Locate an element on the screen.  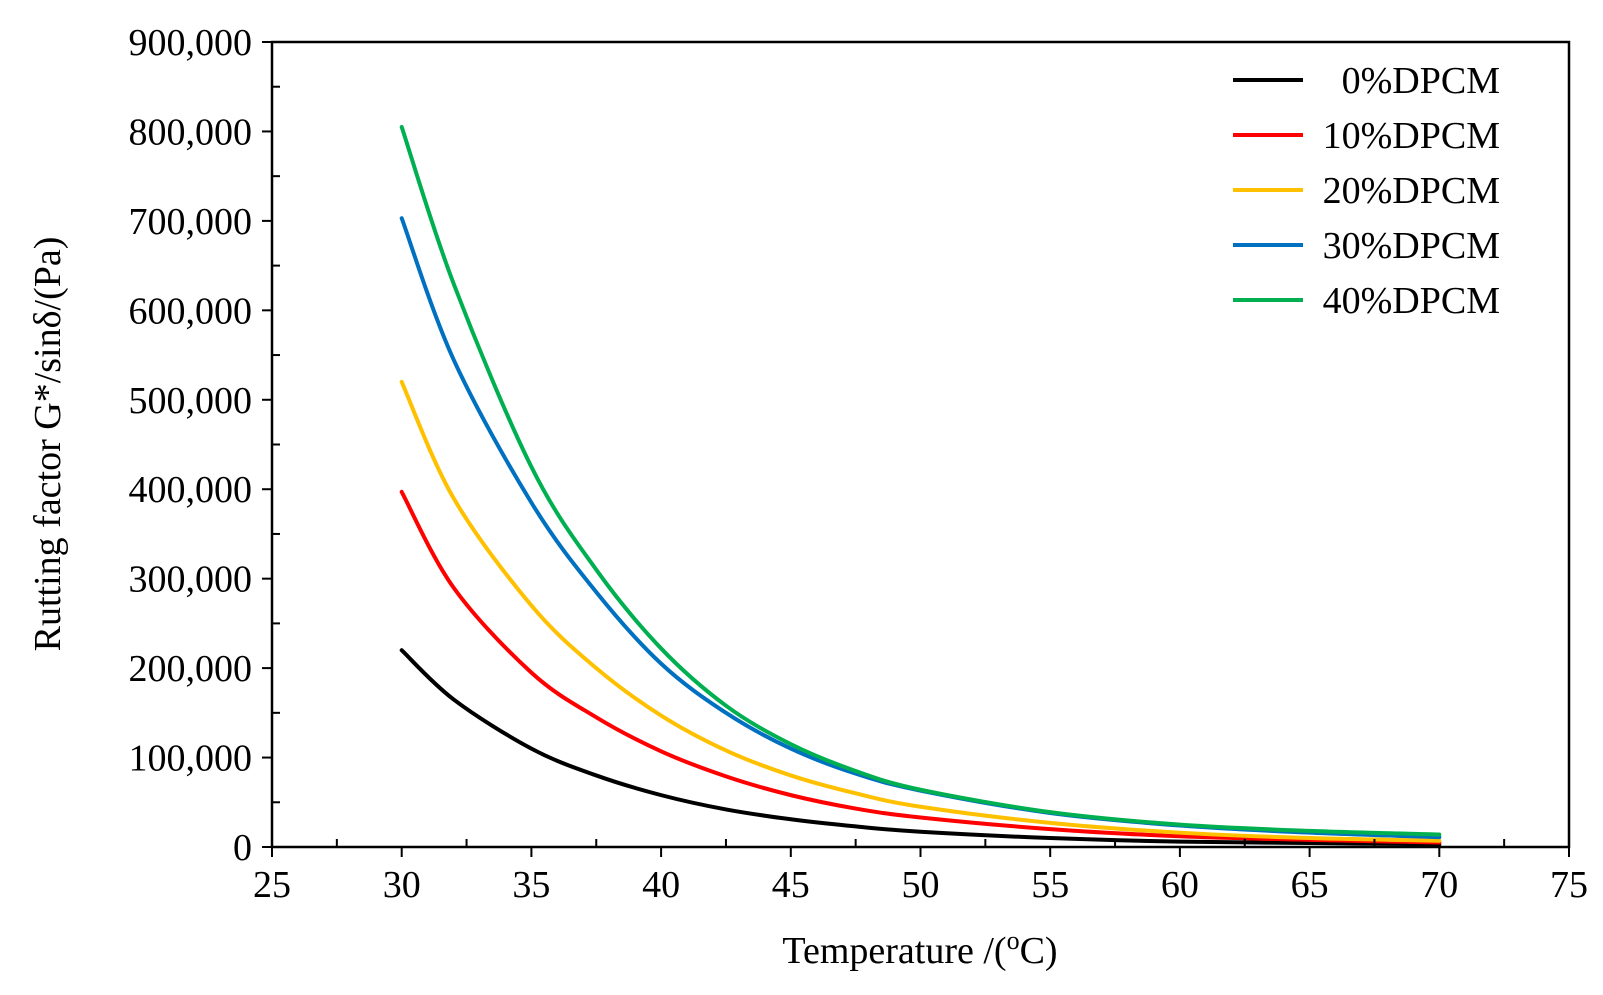
x-tick-label: 55 is located at coordinates (1050, 885).